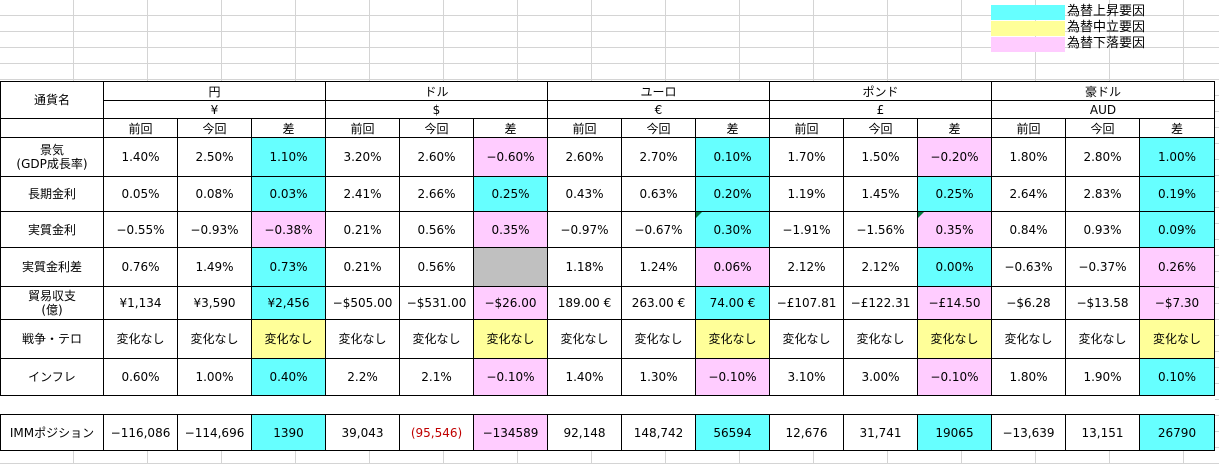  What do you see at coordinates (140, 303) in the screenshot?
I see `cell: ¥1,134` at bounding box center [140, 303].